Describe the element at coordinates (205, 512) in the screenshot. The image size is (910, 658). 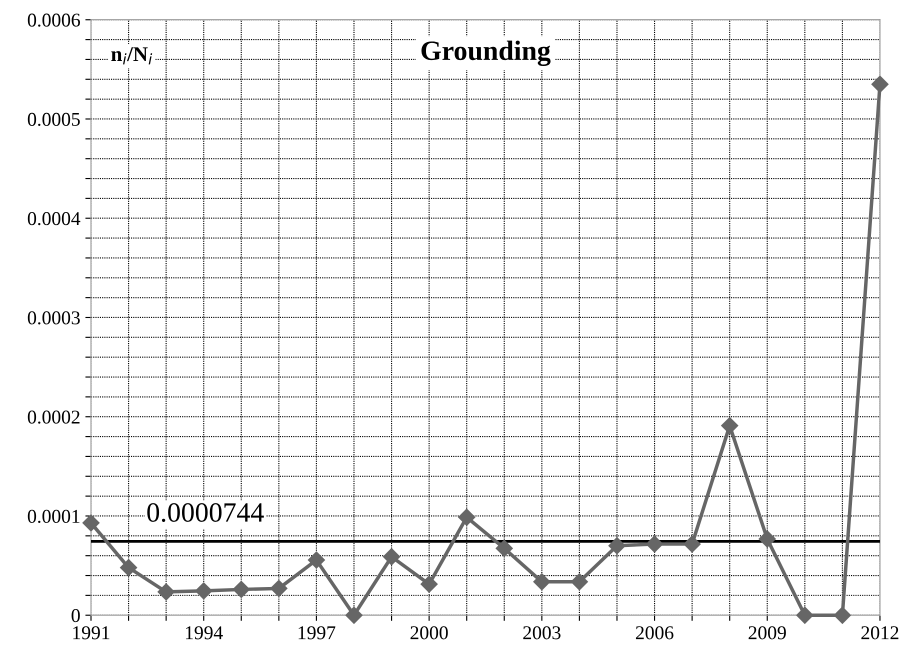
I see `ref-line-label: 0.0000744` at that location.